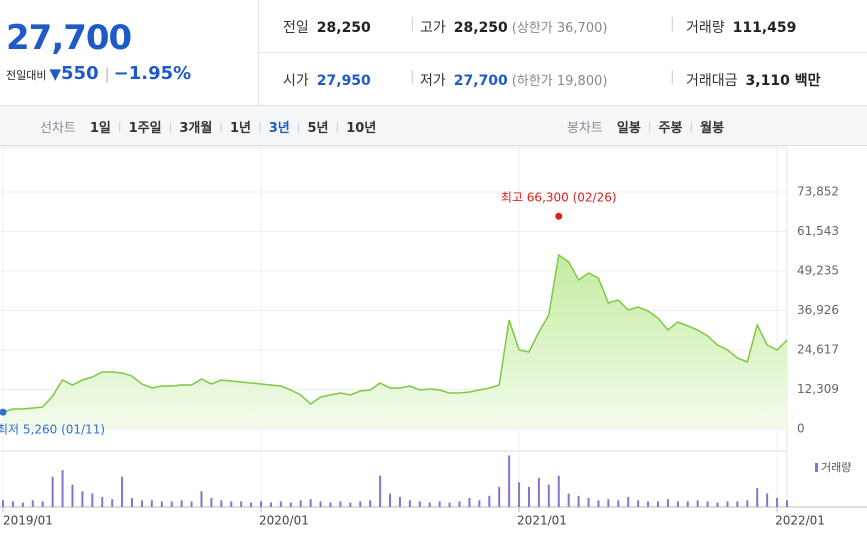 The height and width of the screenshot is (537, 867). Describe the element at coordinates (712, 128) in the screenshot. I see `period-button: 월봉` at that location.